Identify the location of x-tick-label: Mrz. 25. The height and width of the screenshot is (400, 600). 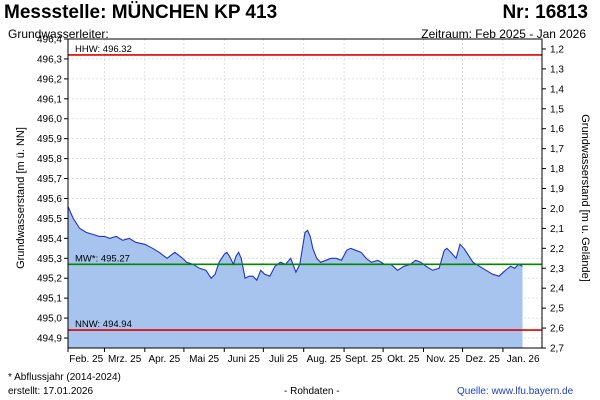
(125, 359).